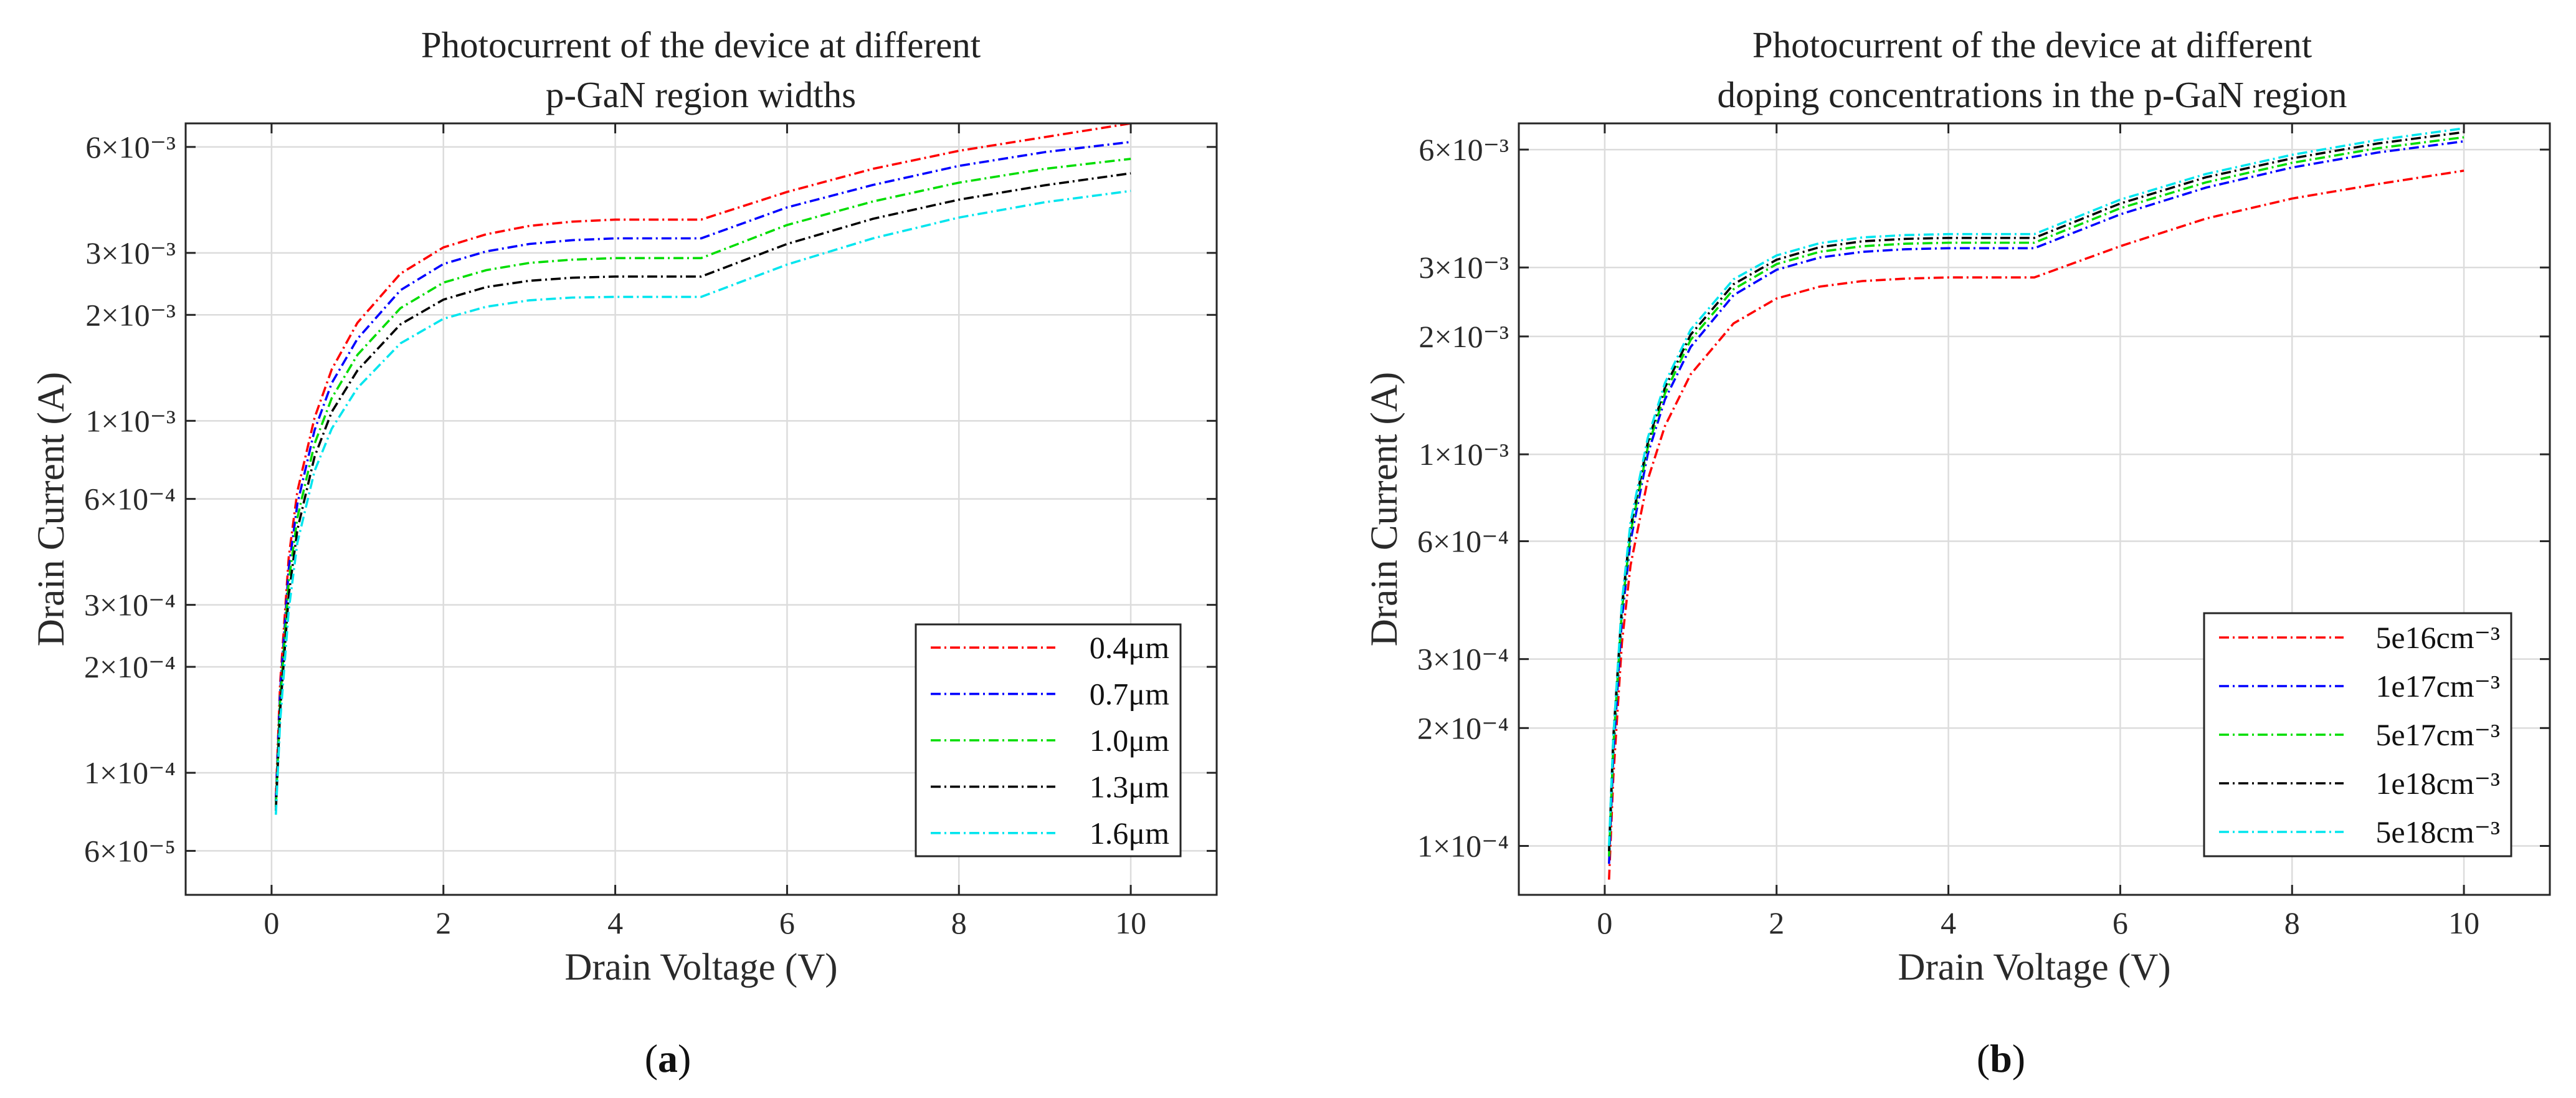  What do you see at coordinates (2437, 831) in the screenshot?
I see `legend-label: 5e18cm⁻³` at bounding box center [2437, 831].